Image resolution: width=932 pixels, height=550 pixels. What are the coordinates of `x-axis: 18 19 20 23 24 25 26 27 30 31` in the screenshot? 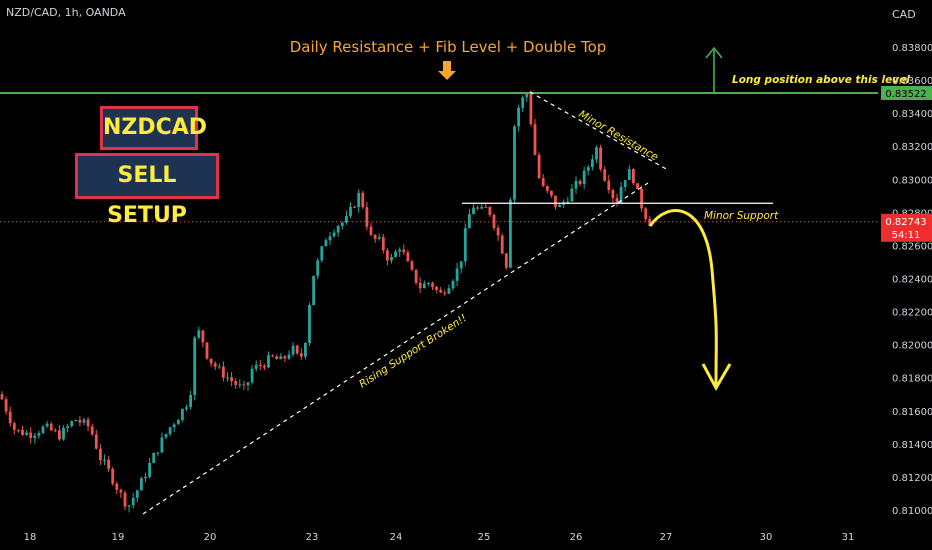 It's located at (439, 537).